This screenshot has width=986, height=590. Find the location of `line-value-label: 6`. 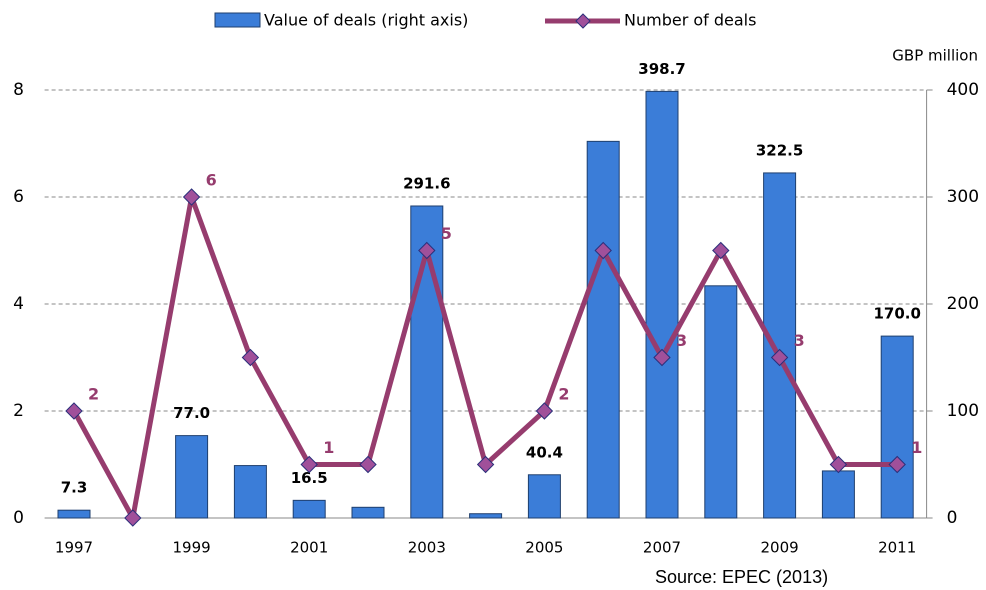

line-value-label: 6 is located at coordinates (211, 180).